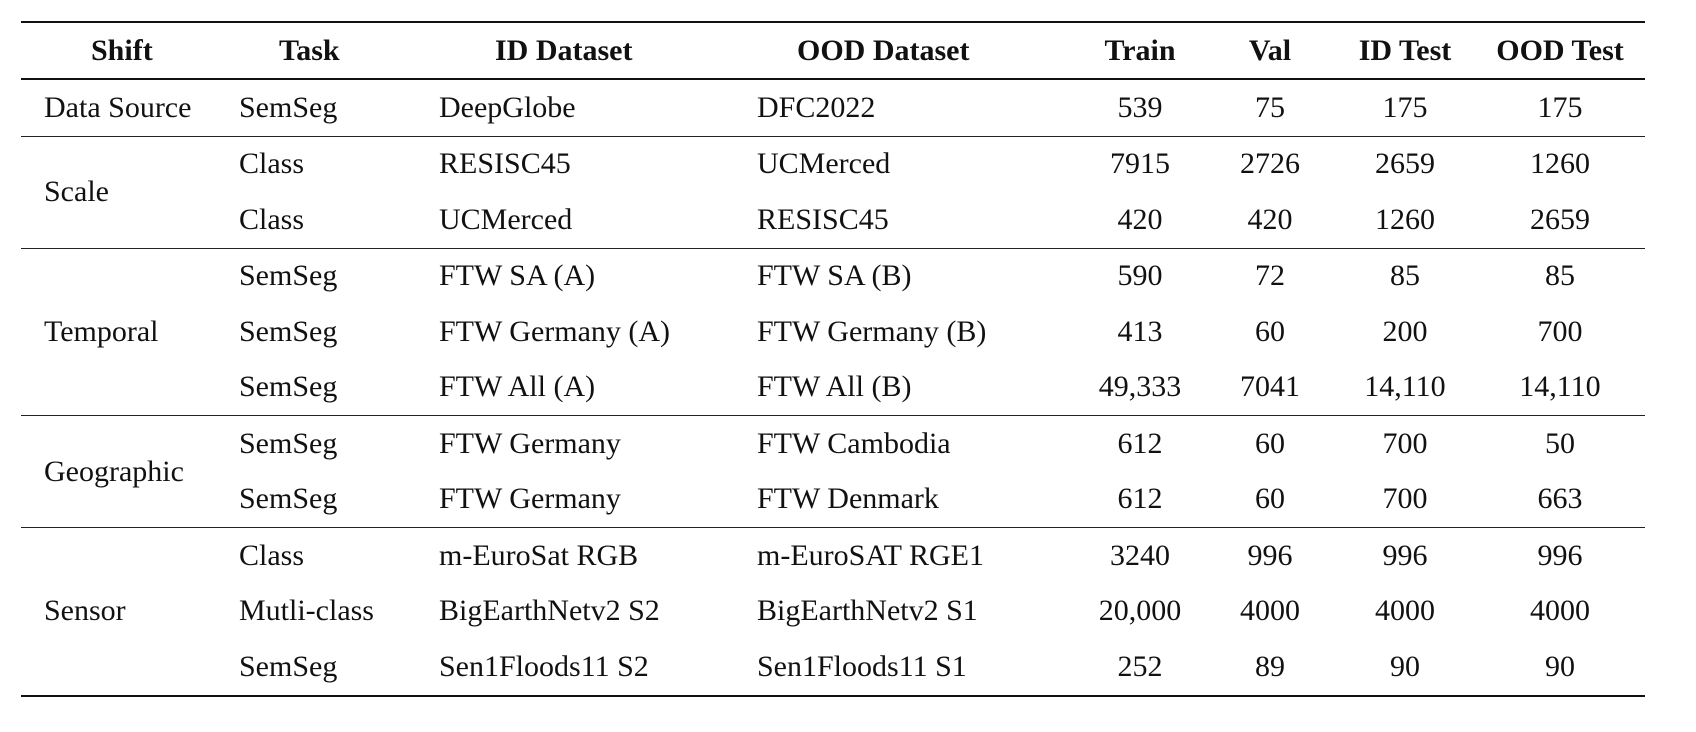  What do you see at coordinates (1560, 499) in the screenshot?
I see `ood-test-cell: 663` at bounding box center [1560, 499].